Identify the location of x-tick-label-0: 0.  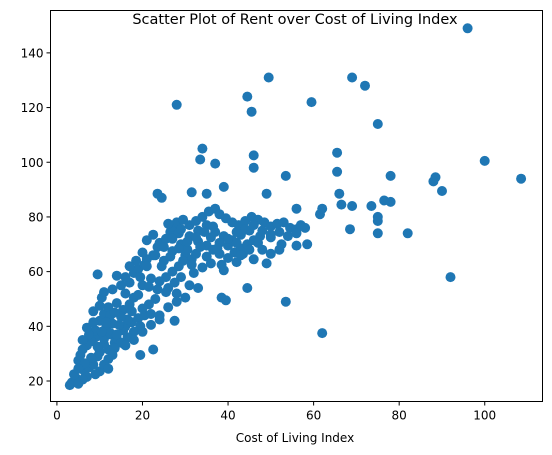
(57, 416).